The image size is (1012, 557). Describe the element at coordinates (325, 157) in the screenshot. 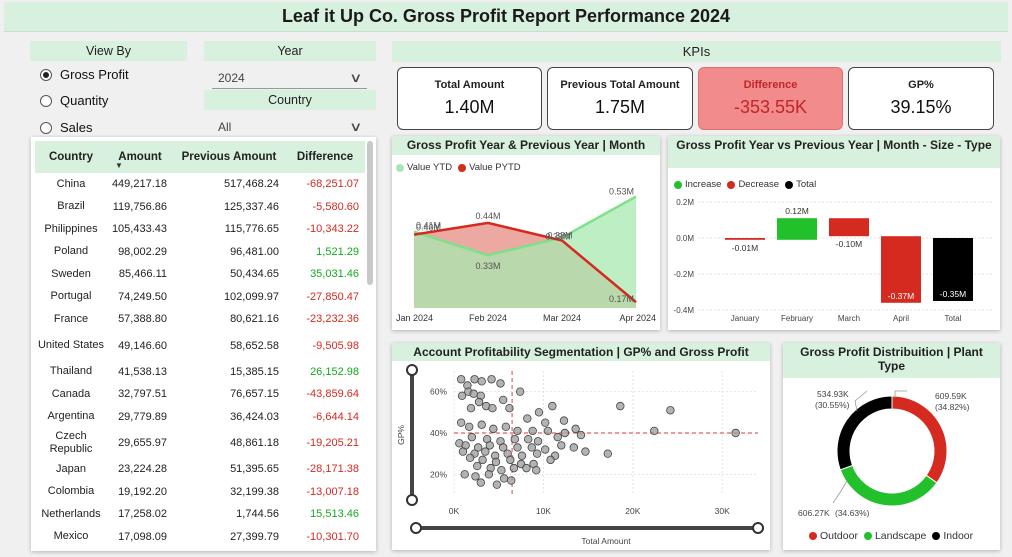

I see `column-header-difference: Difference` at that location.